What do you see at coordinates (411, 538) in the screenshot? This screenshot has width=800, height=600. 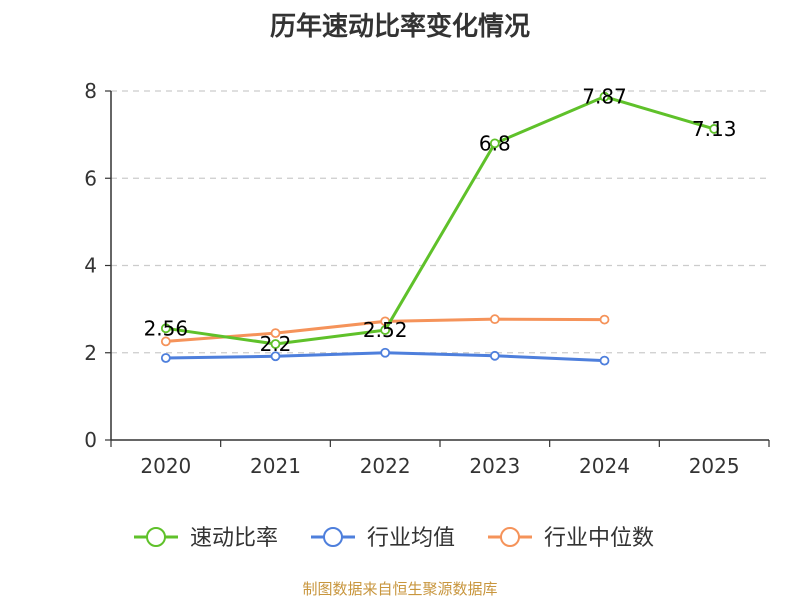 I see `legend-label: 行业均值` at bounding box center [411, 538].